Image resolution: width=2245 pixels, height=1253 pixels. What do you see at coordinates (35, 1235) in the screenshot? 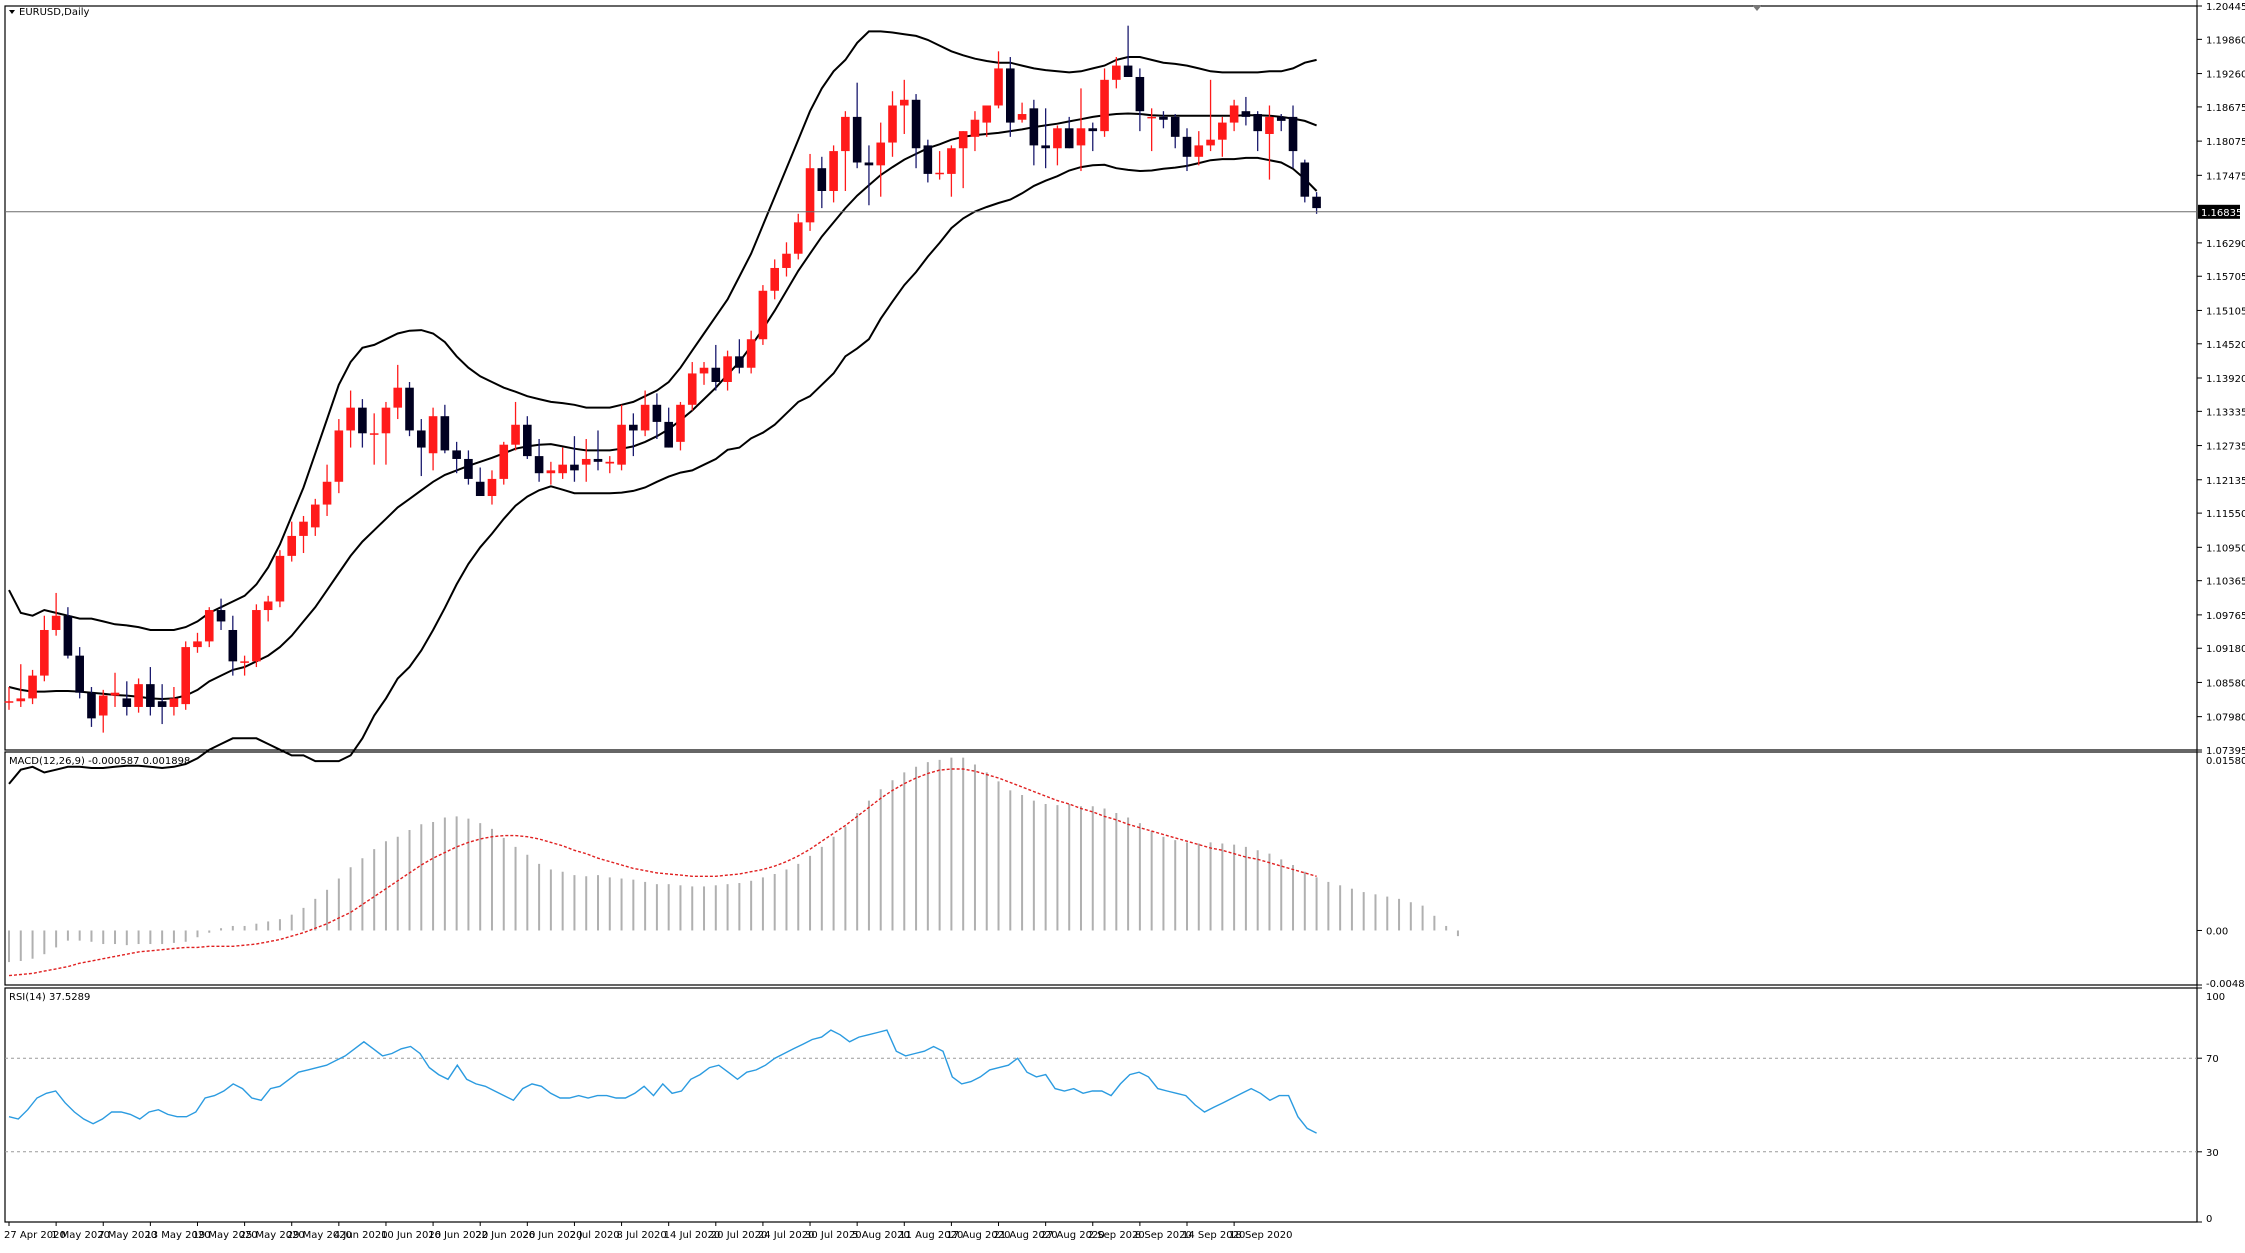
I see `time-tick-label: 27 Apr 2020` at bounding box center [35, 1235].